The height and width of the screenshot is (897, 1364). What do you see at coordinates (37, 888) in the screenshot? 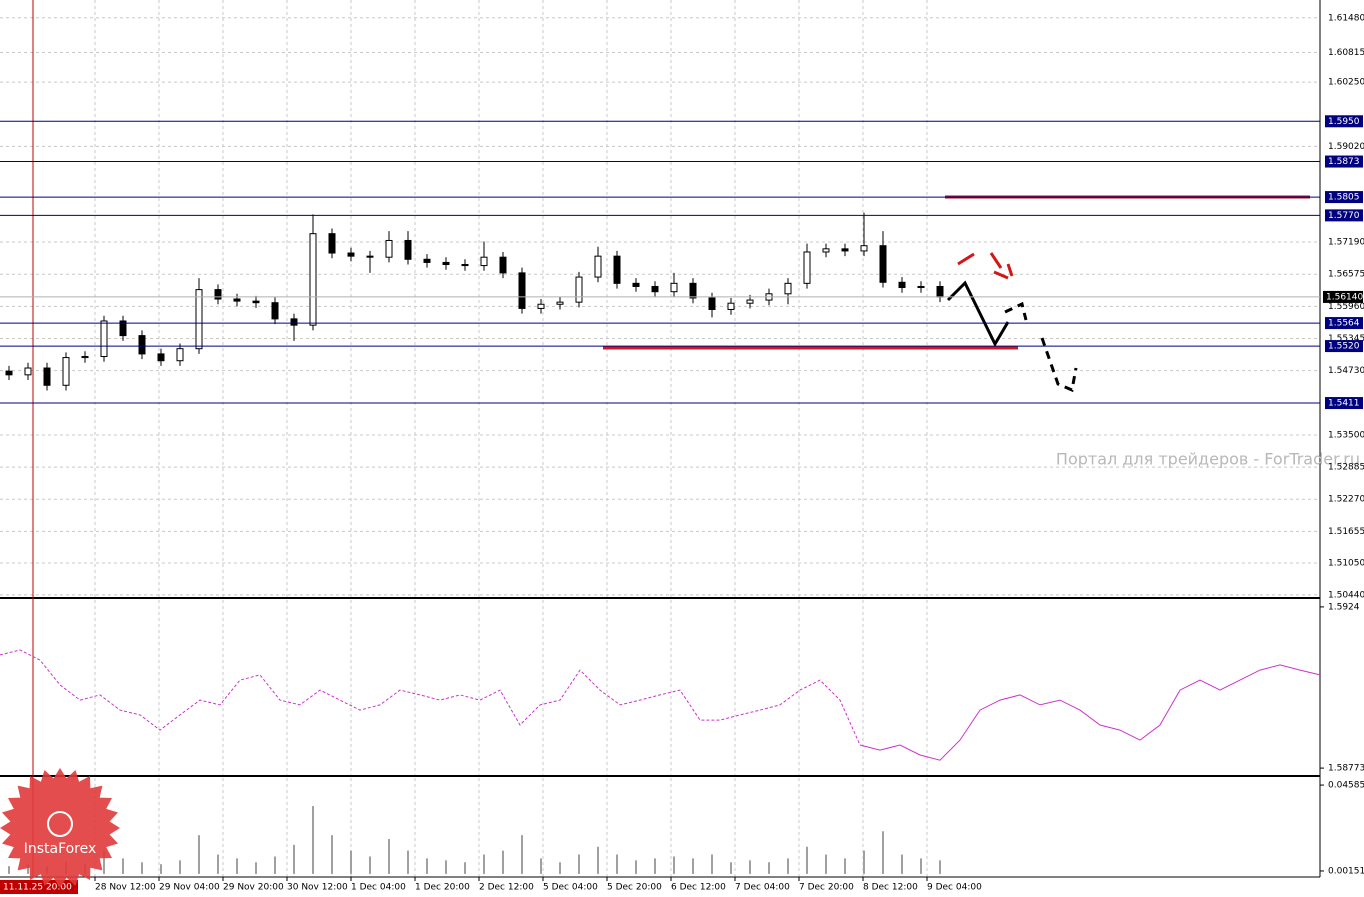
I see `cursor-time: 11.11.25 20:00` at bounding box center [37, 888].